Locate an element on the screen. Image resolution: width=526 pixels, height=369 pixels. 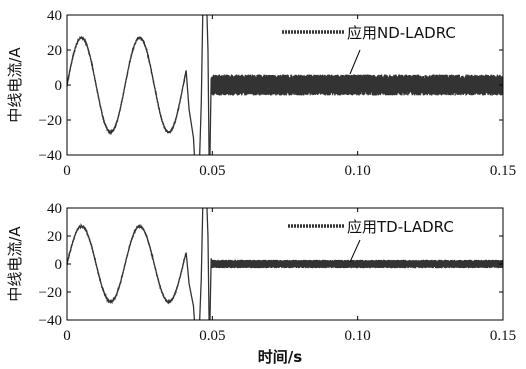
legend-label: 应用ND-LADRC is located at coordinates (401, 33).